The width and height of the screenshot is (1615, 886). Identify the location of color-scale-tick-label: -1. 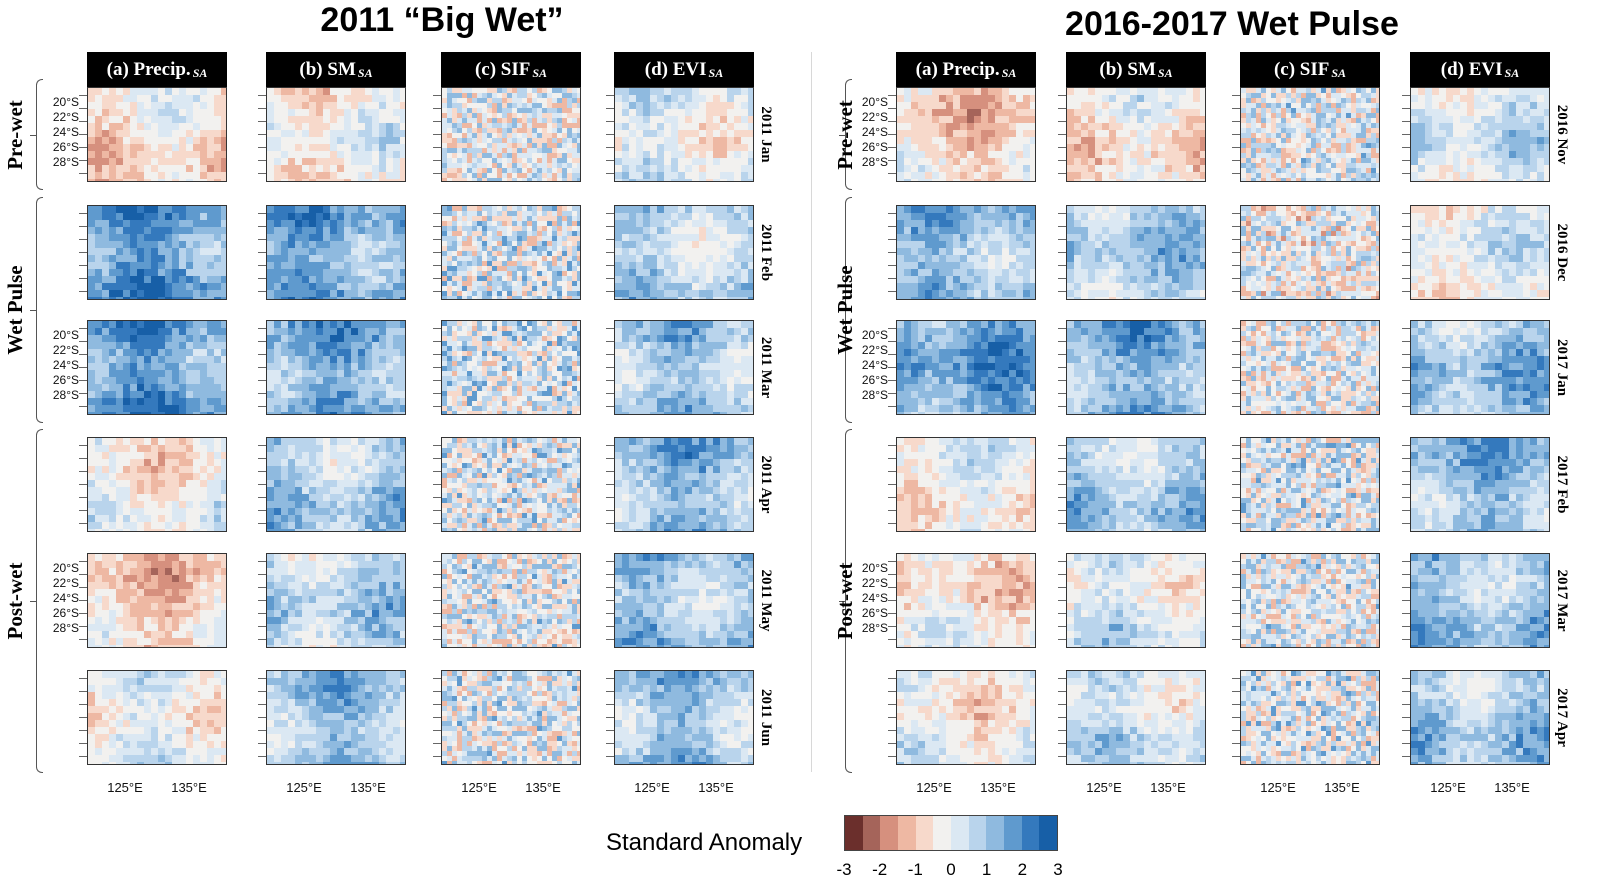
(915, 869).